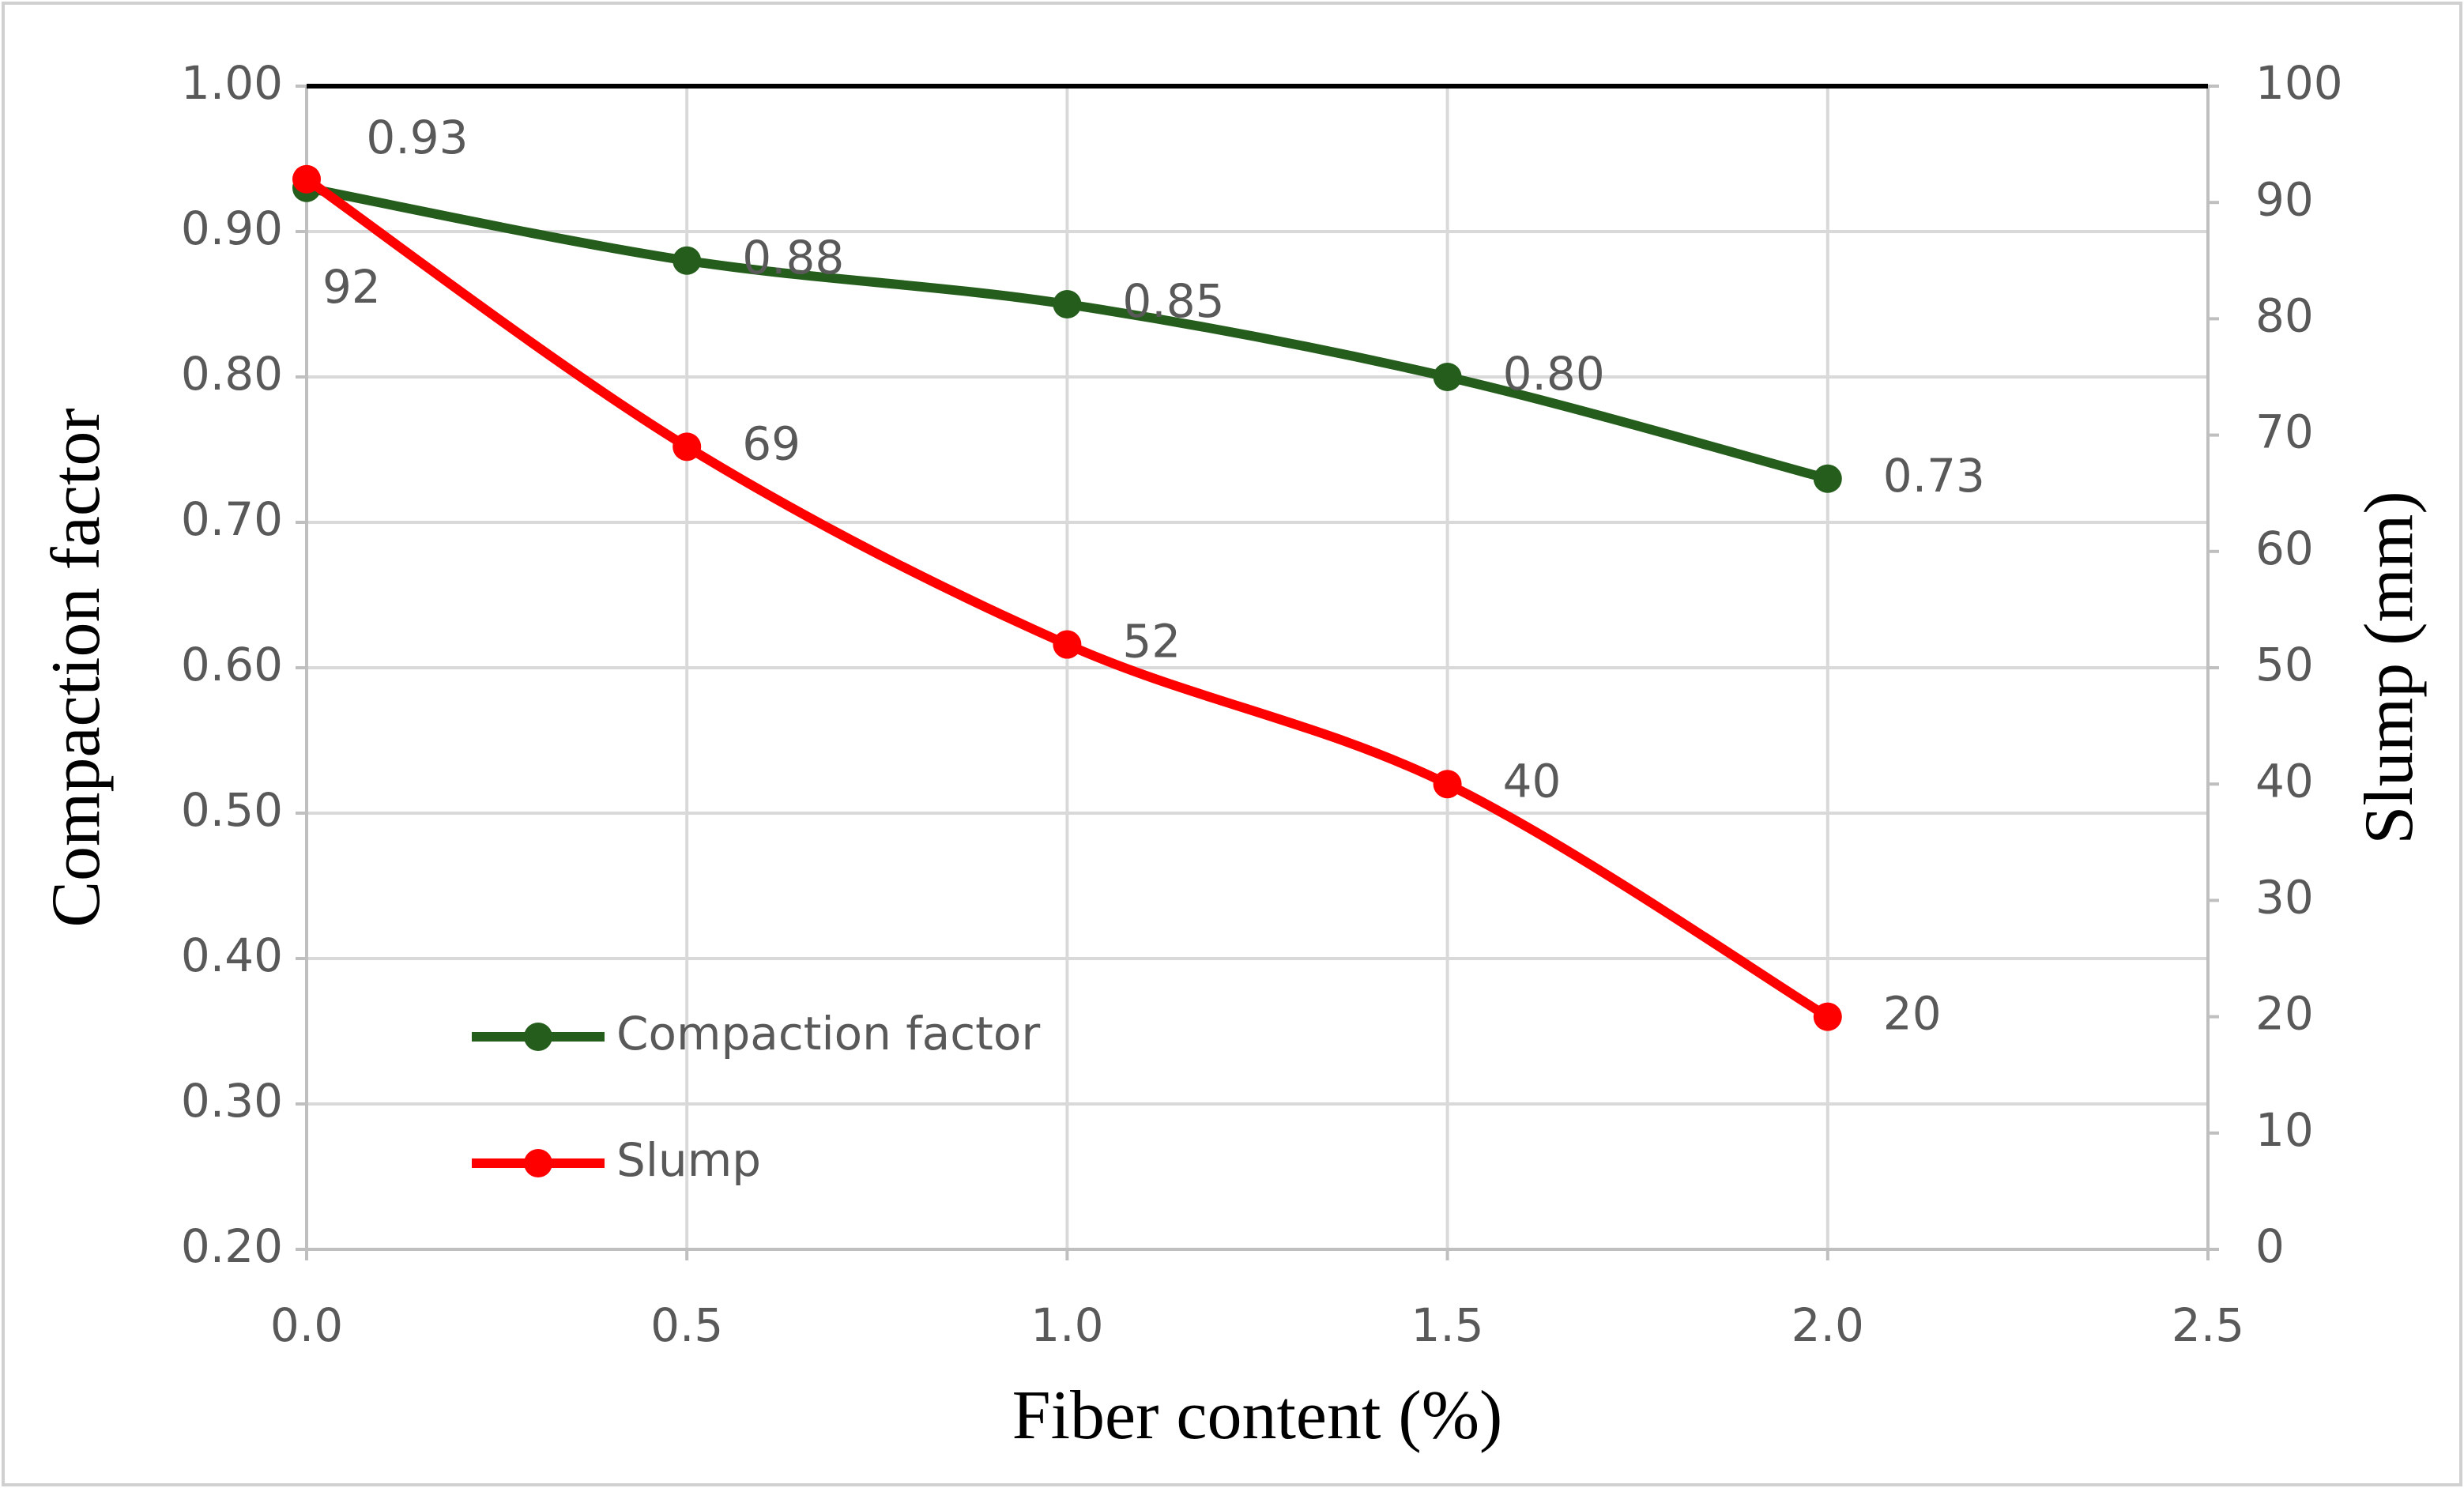 Image resolution: width=2464 pixels, height=1488 pixels. What do you see at coordinates (232, 1246) in the screenshot?
I see `y-tick-label: 0.20` at bounding box center [232, 1246].